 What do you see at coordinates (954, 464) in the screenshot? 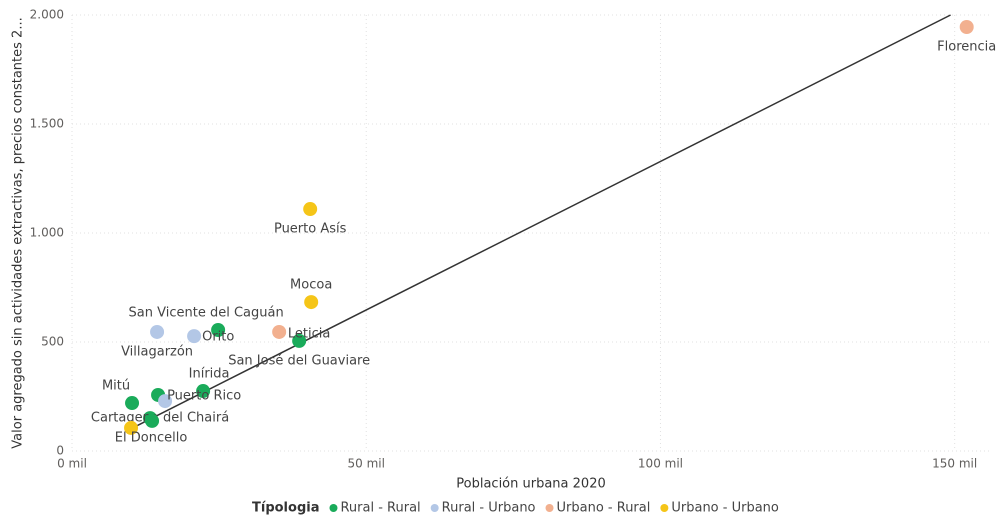
I see `x-tick-label: 150 mil` at bounding box center [954, 464].